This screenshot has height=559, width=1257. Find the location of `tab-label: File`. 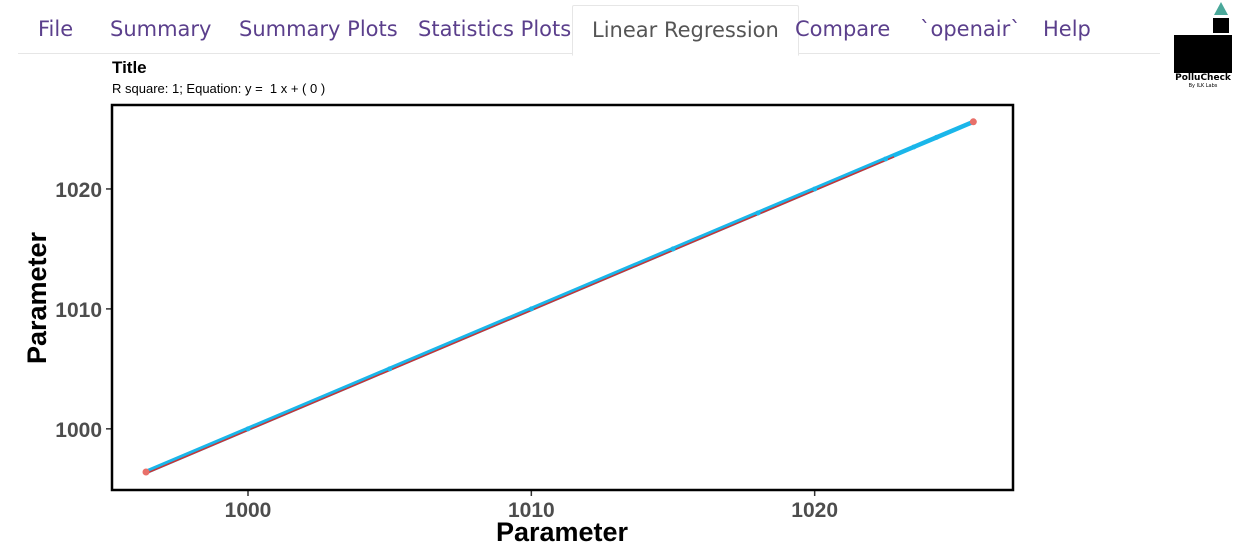

tab-label: File is located at coordinates (56, 29).